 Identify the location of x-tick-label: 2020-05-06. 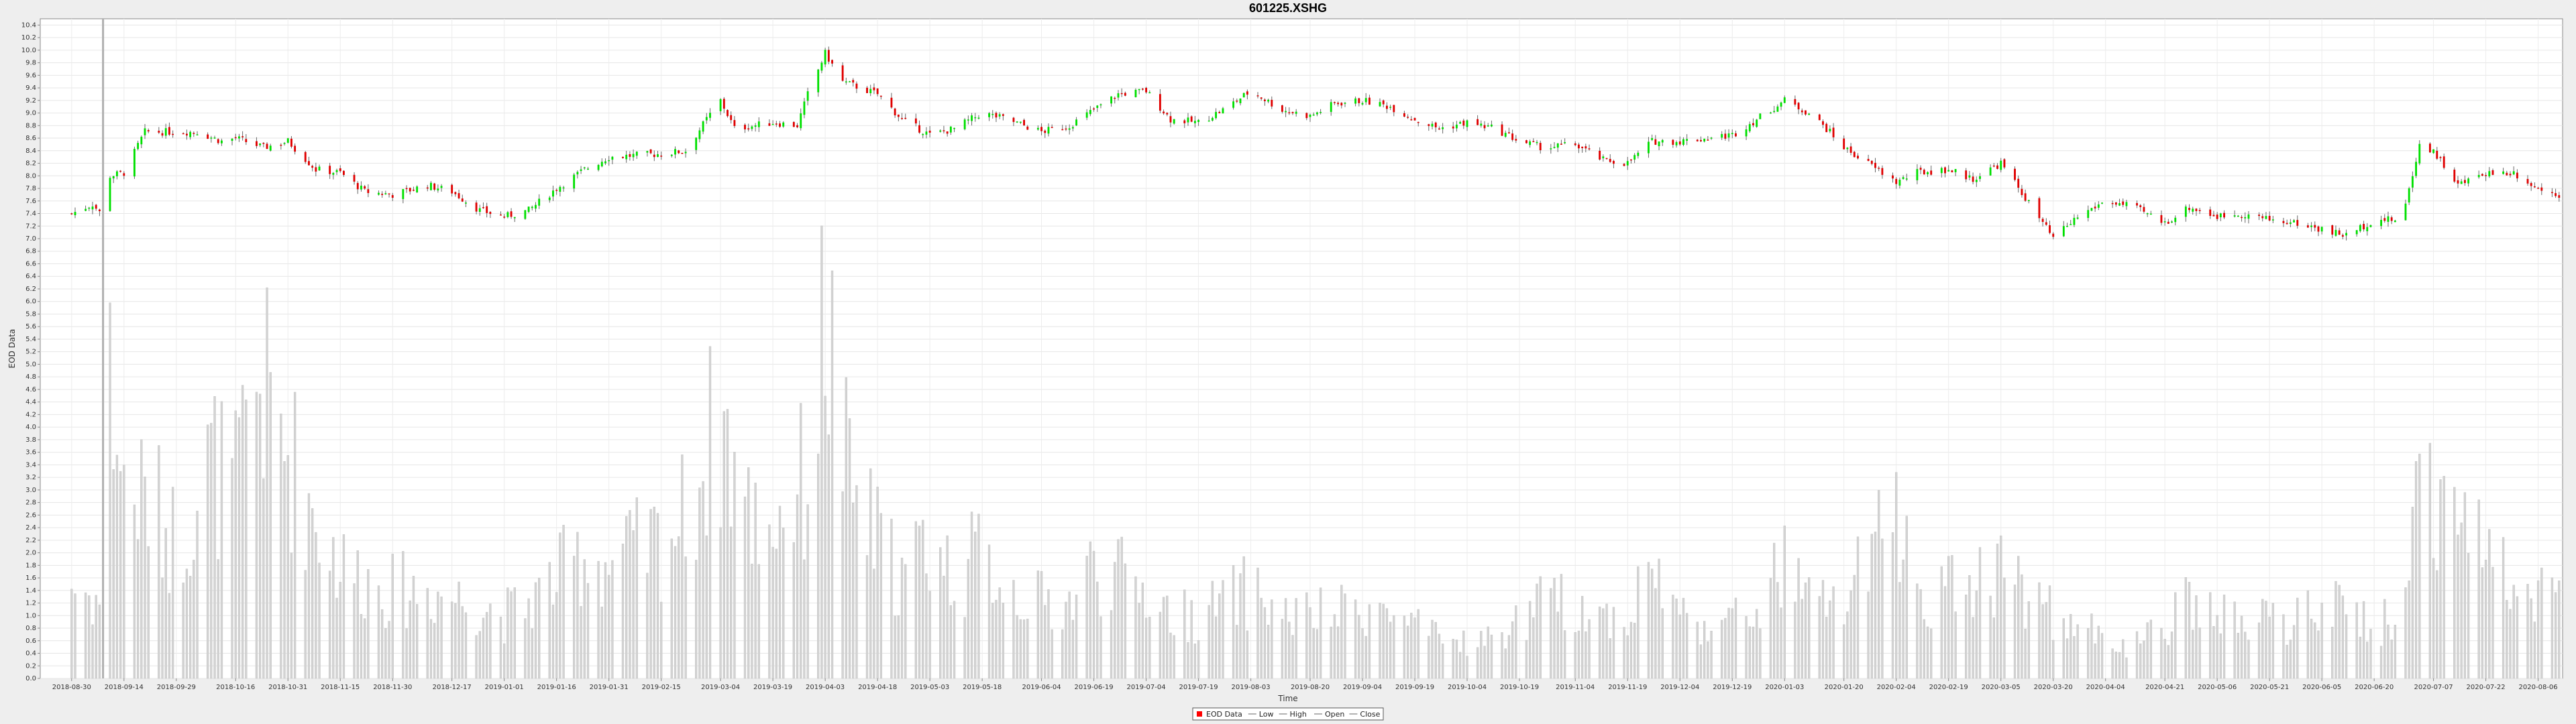
(2217, 687).